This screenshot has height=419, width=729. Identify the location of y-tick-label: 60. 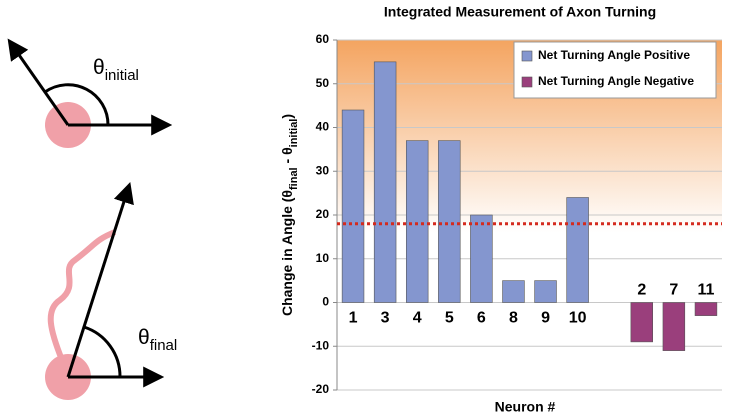
(323, 39).